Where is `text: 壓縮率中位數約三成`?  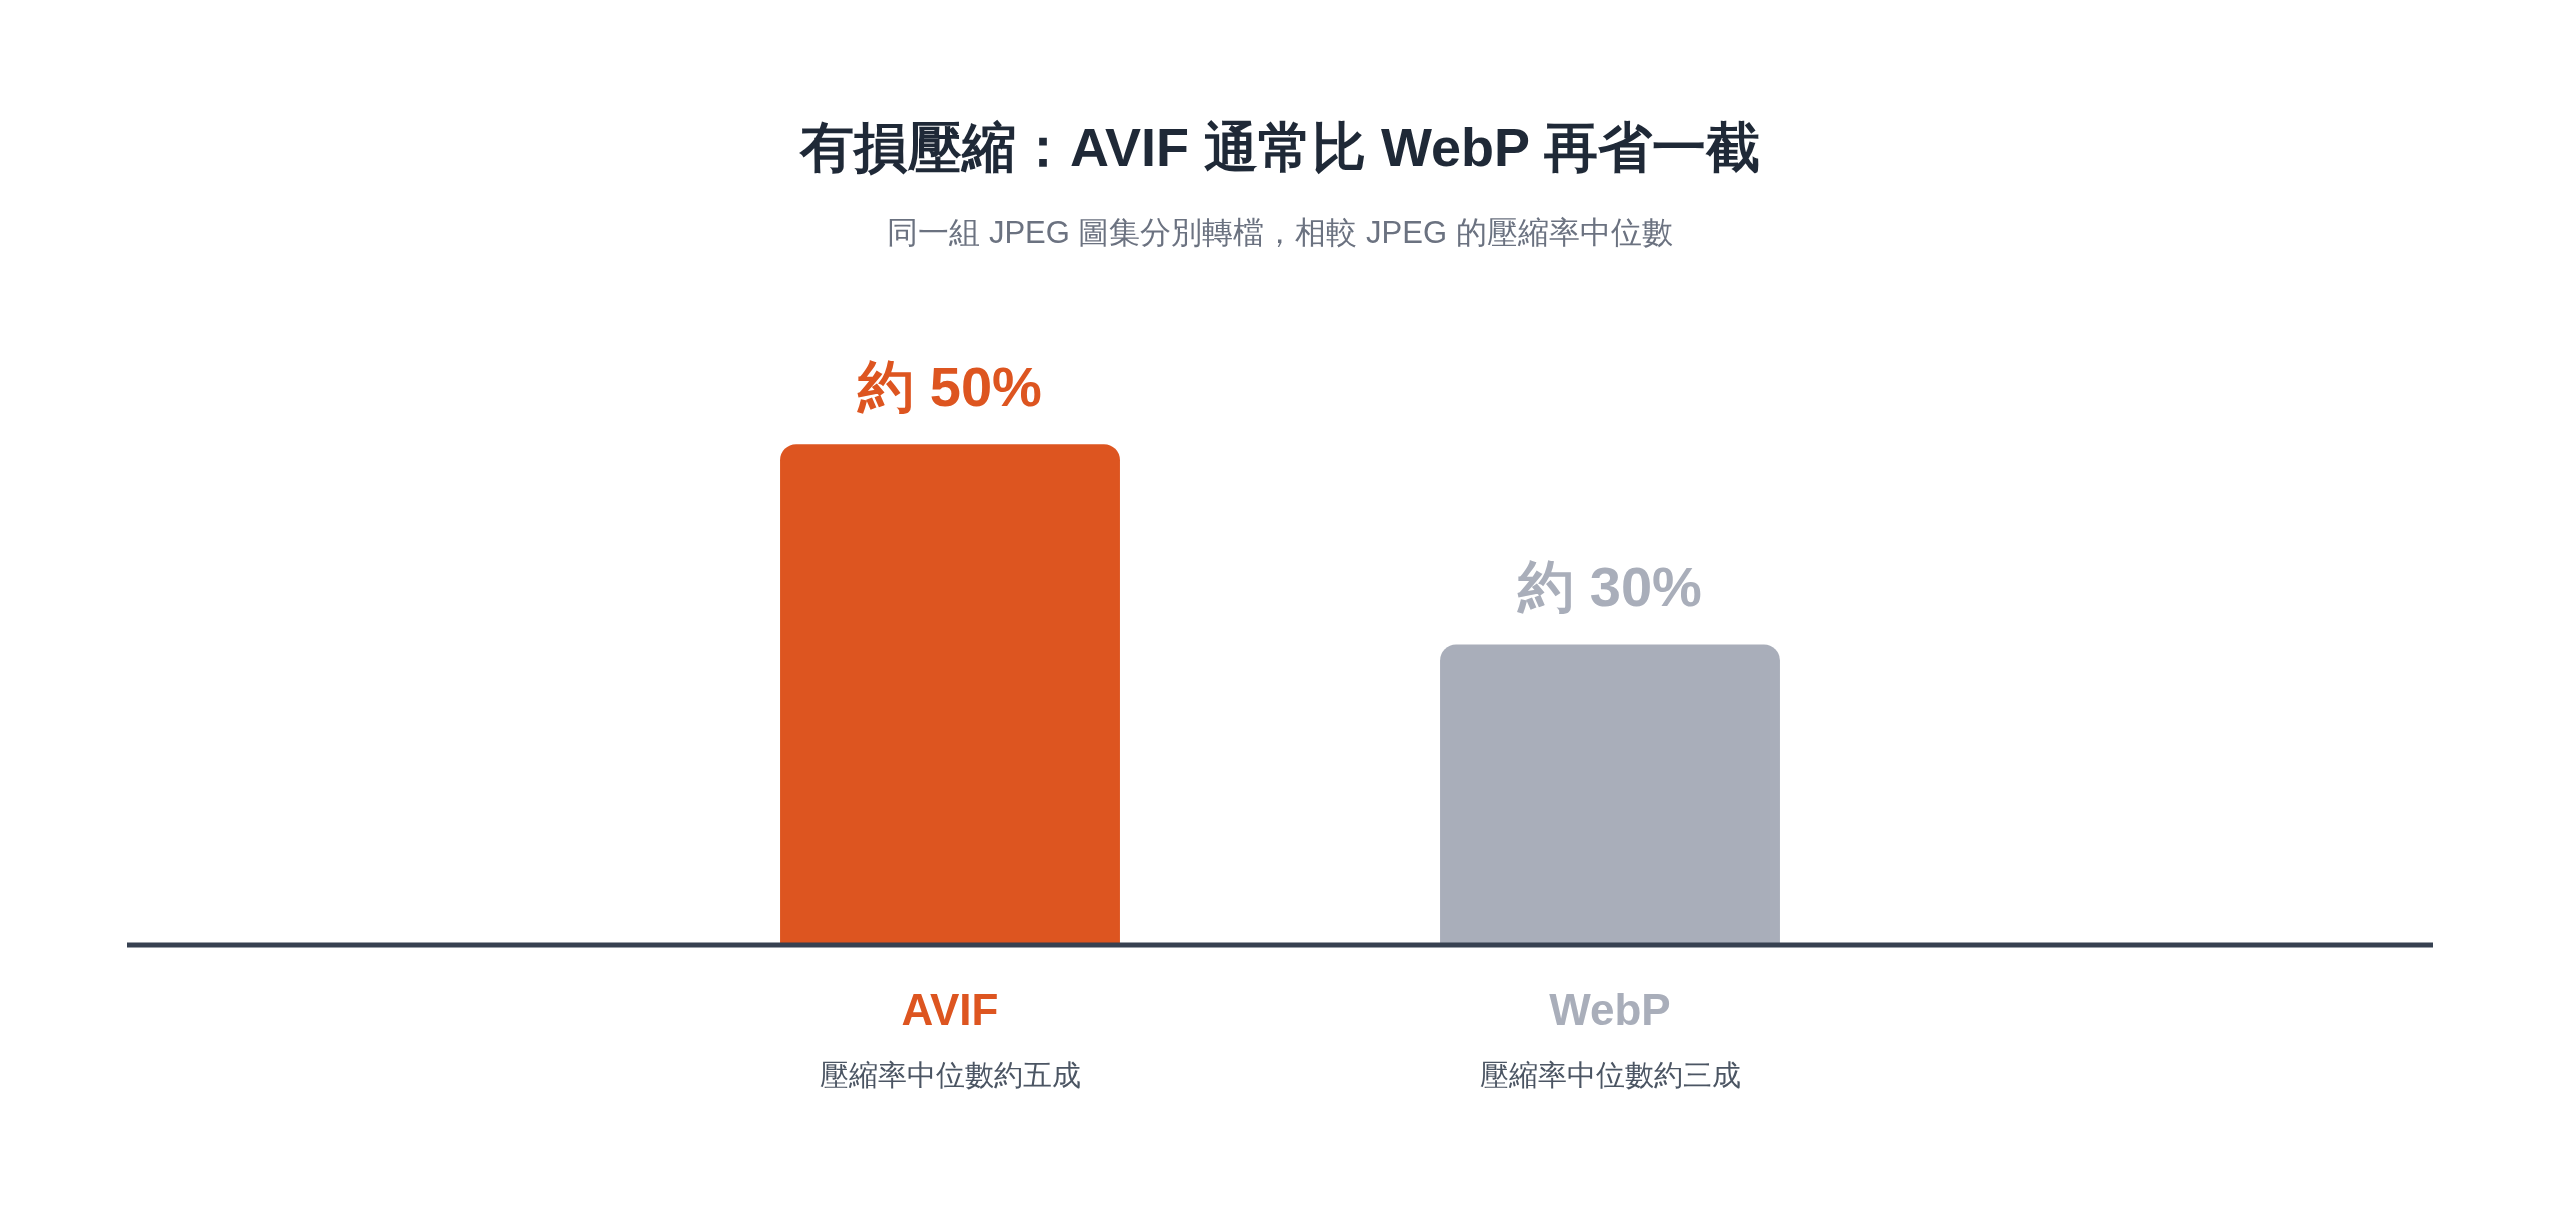 text: 壓縮率中位數約三成 is located at coordinates (1610, 1075).